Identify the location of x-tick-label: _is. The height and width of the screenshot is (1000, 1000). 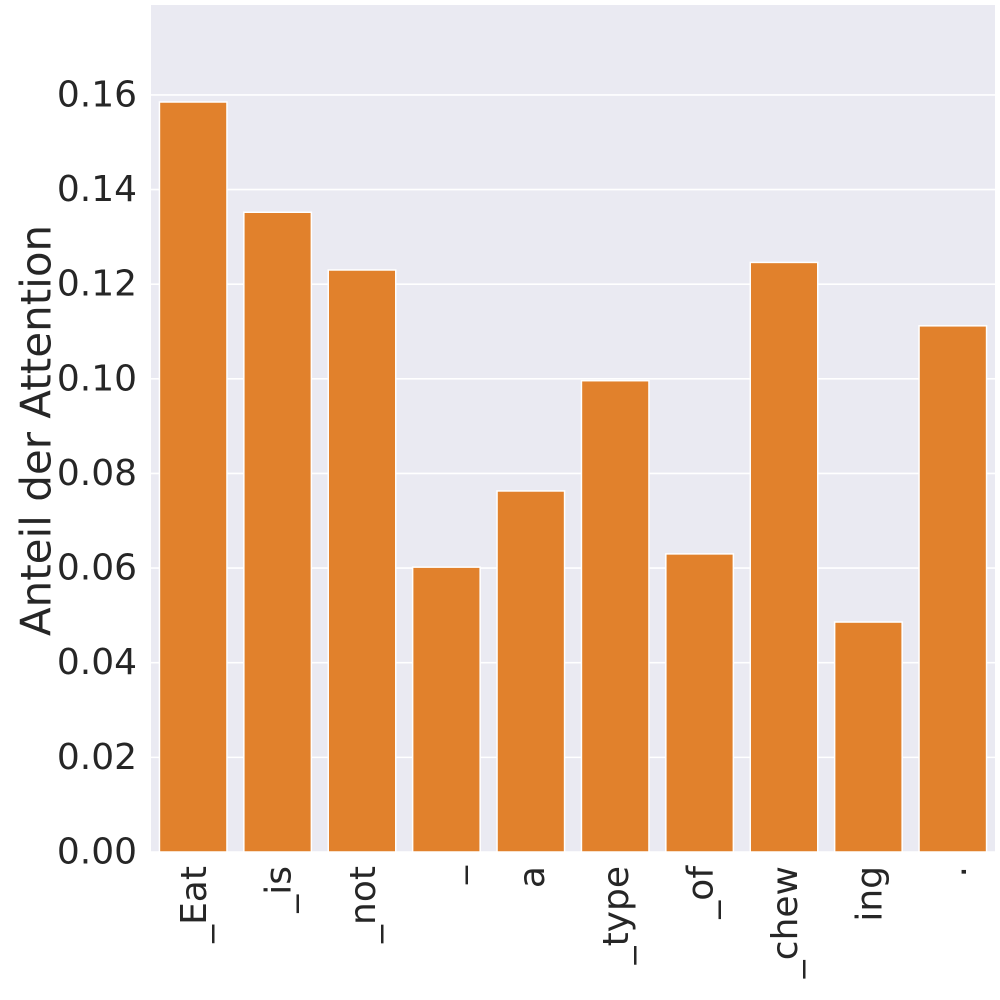
(279, 890).